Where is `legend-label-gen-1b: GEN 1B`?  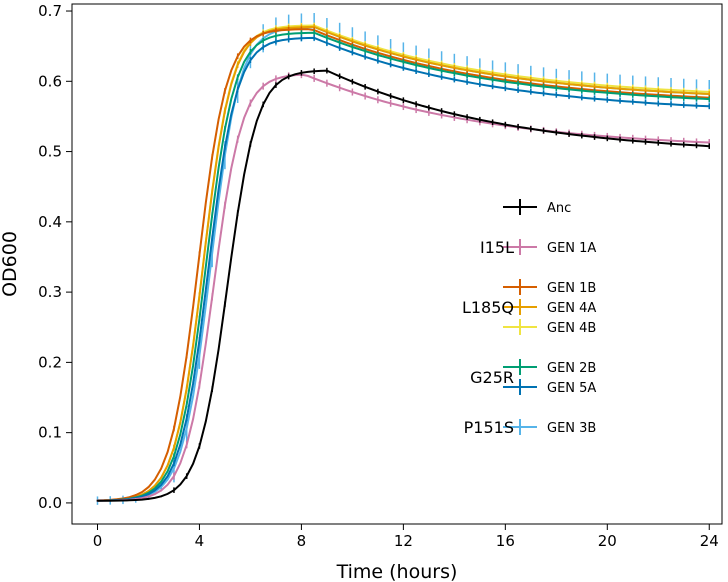
legend-label-gen-1b: GEN 1B is located at coordinates (571, 288).